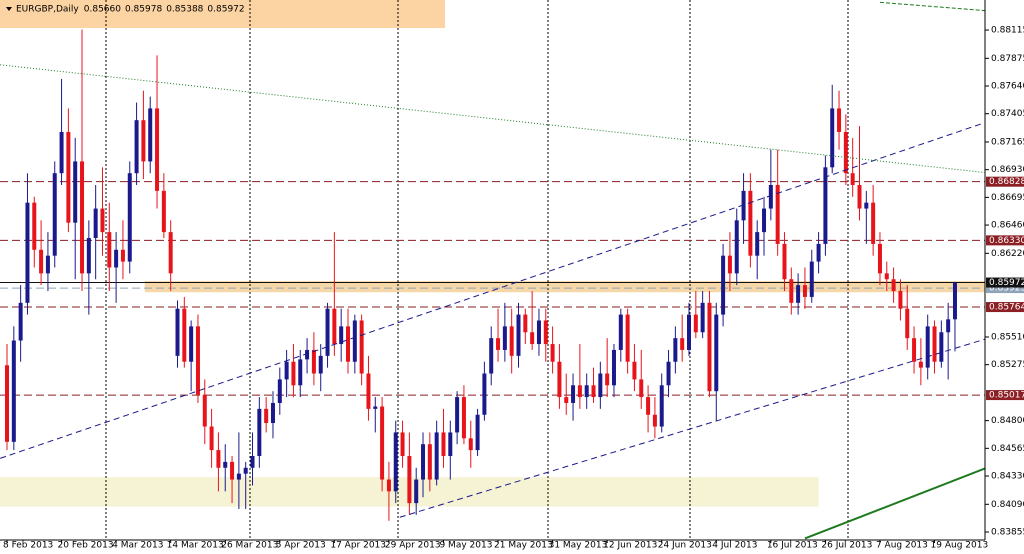 This screenshot has height=554, width=1024. What do you see at coordinates (902, 546) in the screenshot?
I see `x-tick-label: 7 Aug 2013` at bounding box center [902, 546].